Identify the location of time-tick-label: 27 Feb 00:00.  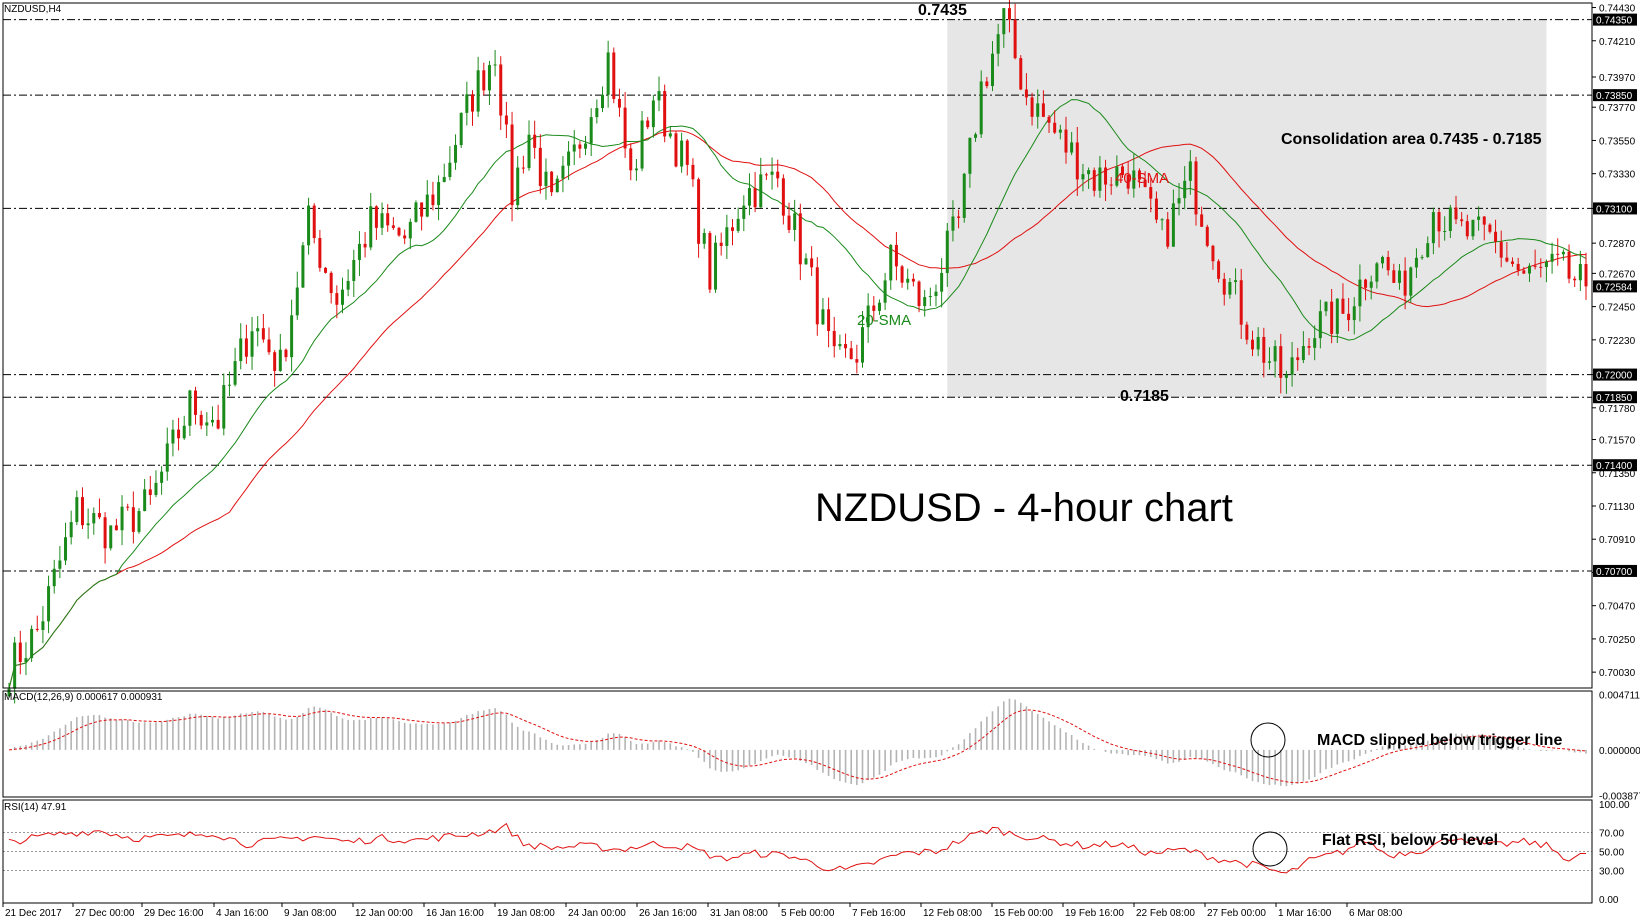
(1236, 913).